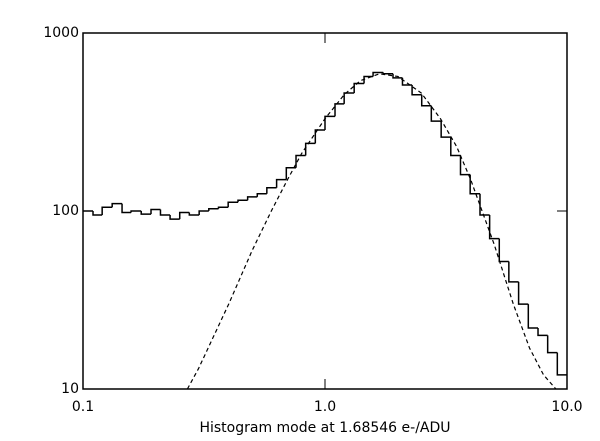  Describe the element at coordinates (325, 407) in the screenshot. I see `x-tick-label: 1.0` at that location.